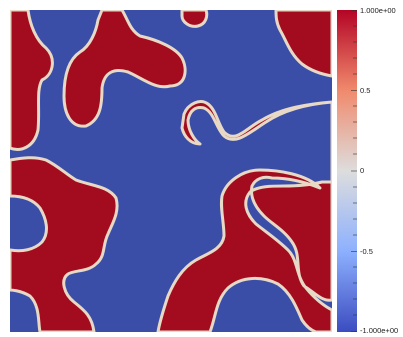 The width and height of the screenshot is (403, 337). I want to click on region-top-center, so click(124, 69).